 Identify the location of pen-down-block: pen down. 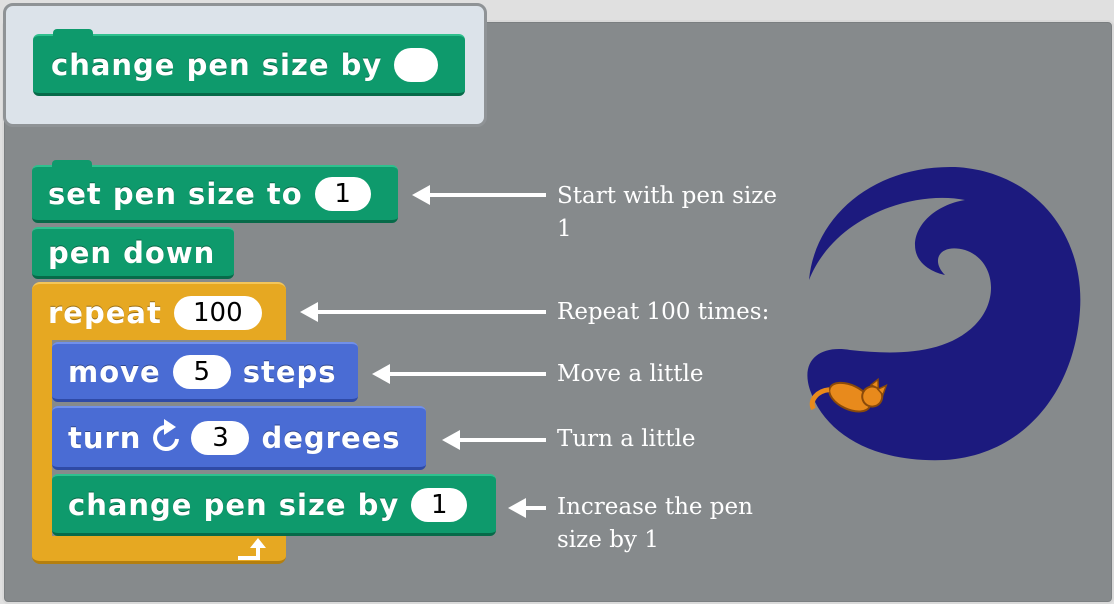
(133, 253).